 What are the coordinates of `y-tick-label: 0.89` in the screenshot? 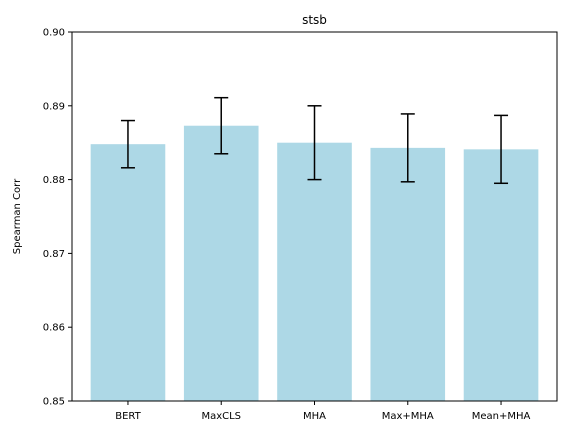 It's located at (54, 106).